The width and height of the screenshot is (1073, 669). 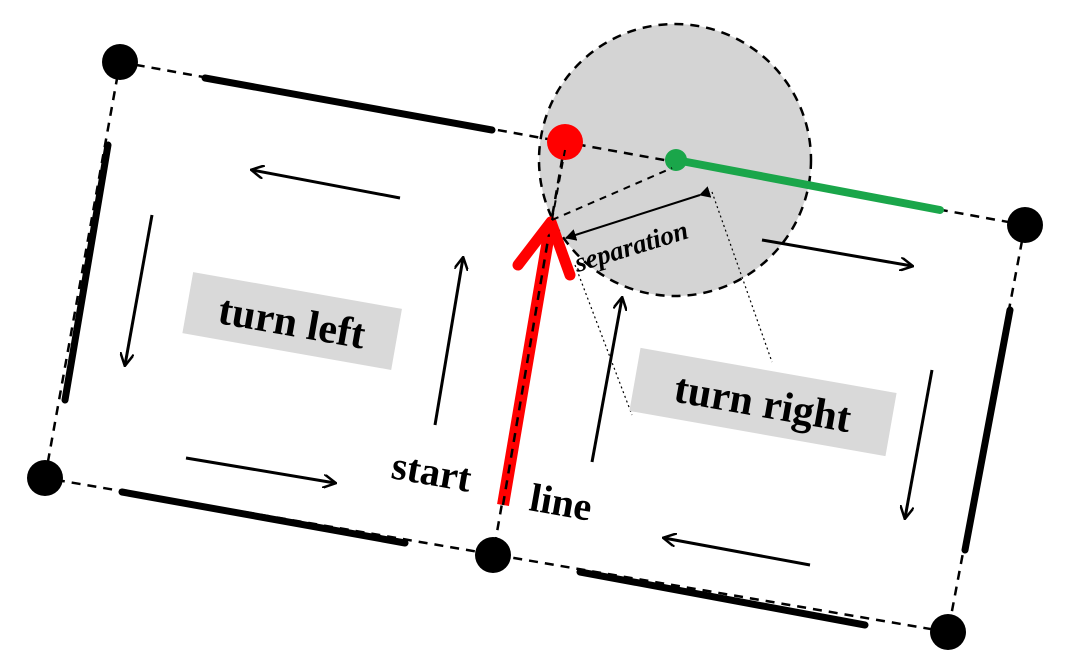 What do you see at coordinates (742, 277) in the screenshot?
I see `projection-line-right` at bounding box center [742, 277].